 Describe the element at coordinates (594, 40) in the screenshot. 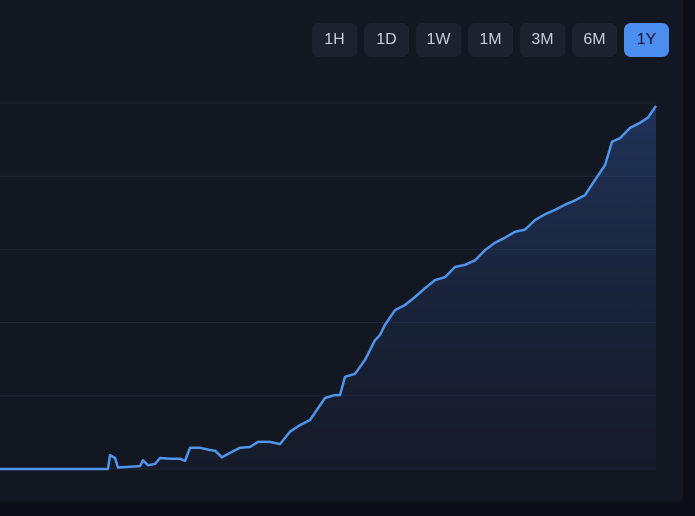

I see `range-button: 6M` at that location.